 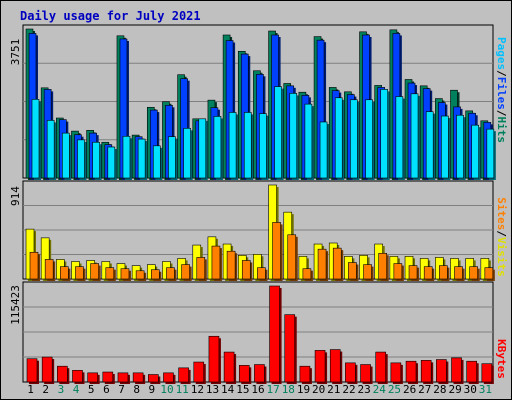 I want to click on x-day-label: 15, so click(x=242, y=389).